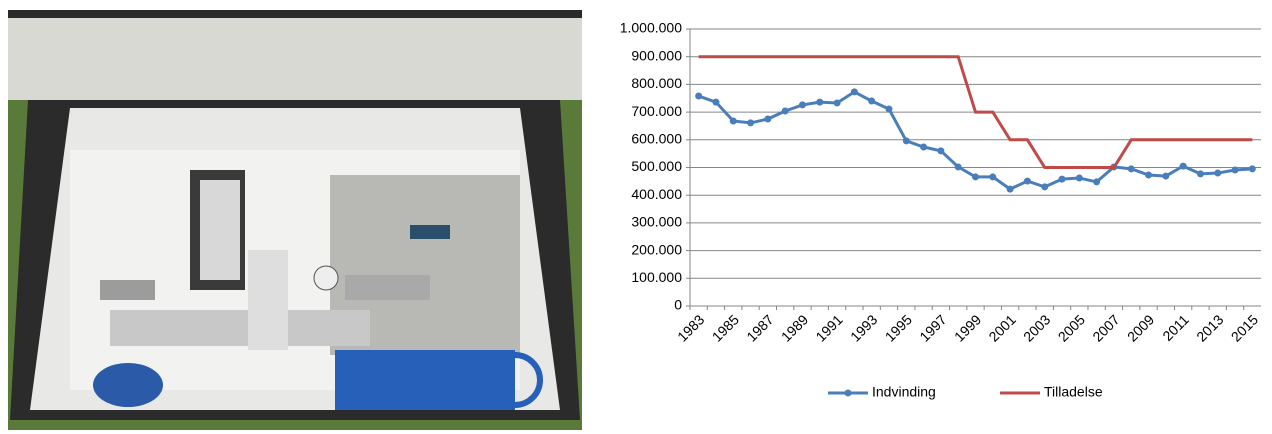 The image size is (1272, 434). I want to click on buttons, so click(430, 232).